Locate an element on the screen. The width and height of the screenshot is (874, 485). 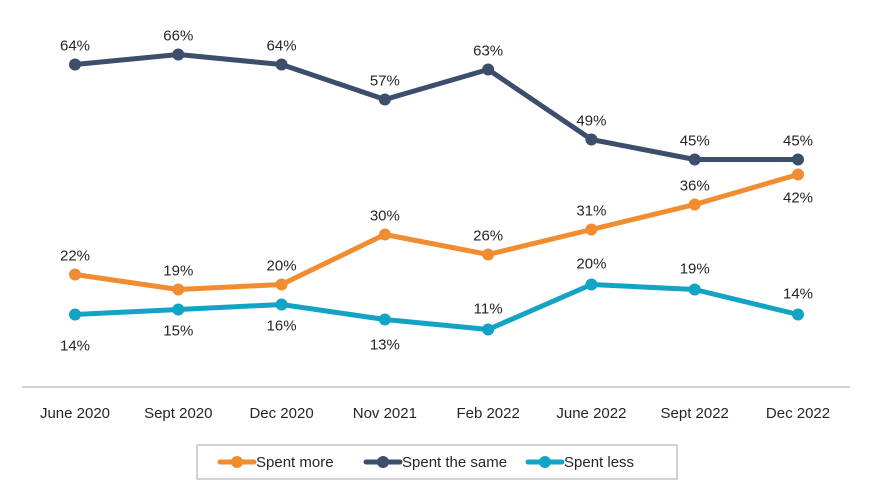
legend-label-spent-the-same: Spent the same is located at coordinates (454, 462).